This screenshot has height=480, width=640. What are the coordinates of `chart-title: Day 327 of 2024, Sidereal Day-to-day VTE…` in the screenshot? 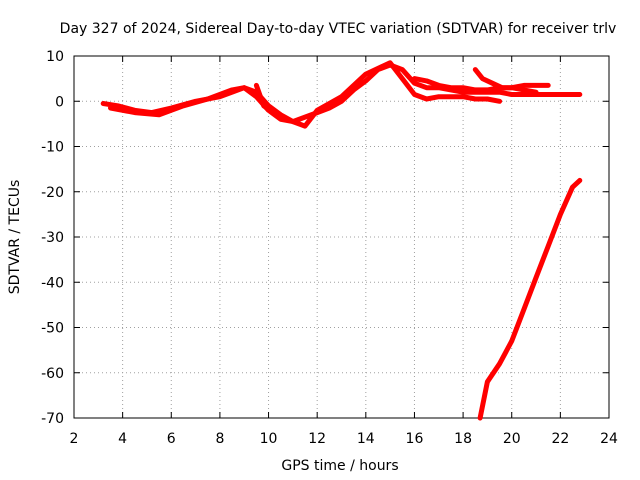 It's located at (338, 29).